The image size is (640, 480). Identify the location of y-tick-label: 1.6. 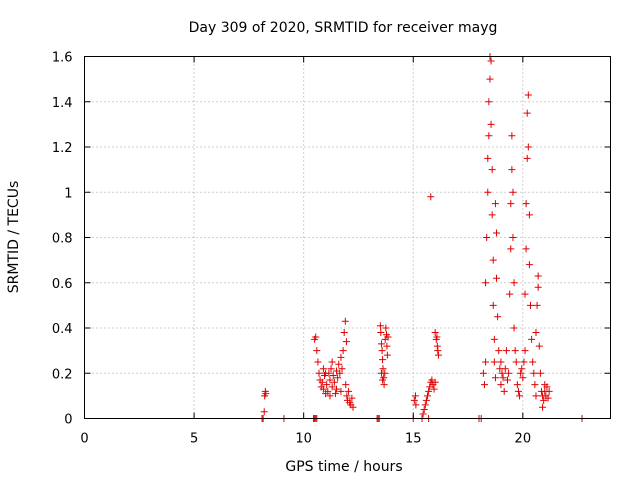
(62, 58).